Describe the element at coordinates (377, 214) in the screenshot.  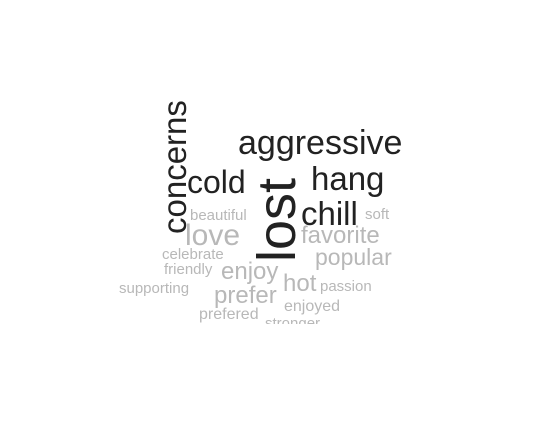
I see `word-soft: soft` at that location.